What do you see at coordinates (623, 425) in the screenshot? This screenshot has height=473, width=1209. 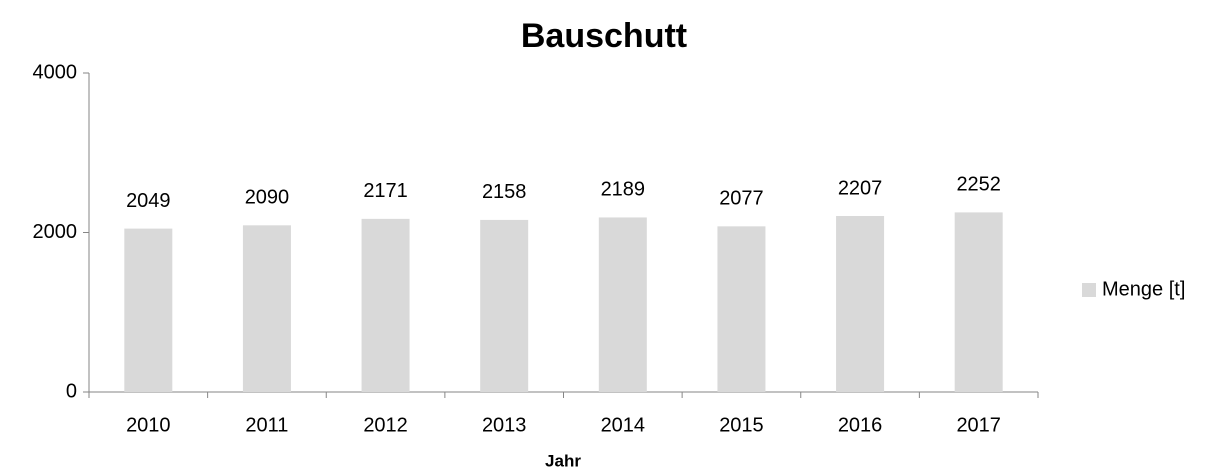 I see `x-tick-label: 2014` at bounding box center [623, 425].